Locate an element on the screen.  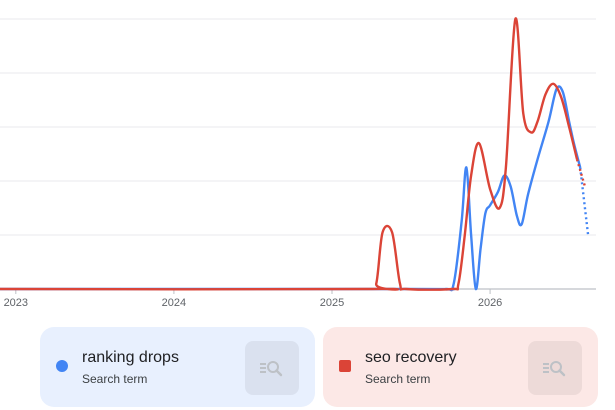
x-tick-label: 2026 is located at coordinates (490, 303).